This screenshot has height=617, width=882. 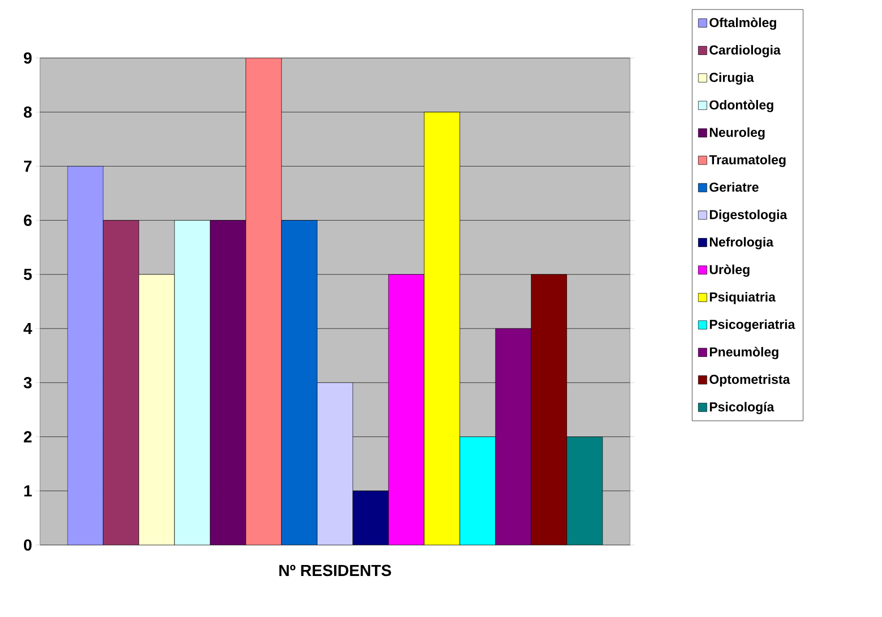 What do you see at coordinates (28, 274) in the screenshot?
I see `y-tick-label: 5` at bounding box center [28, 274].